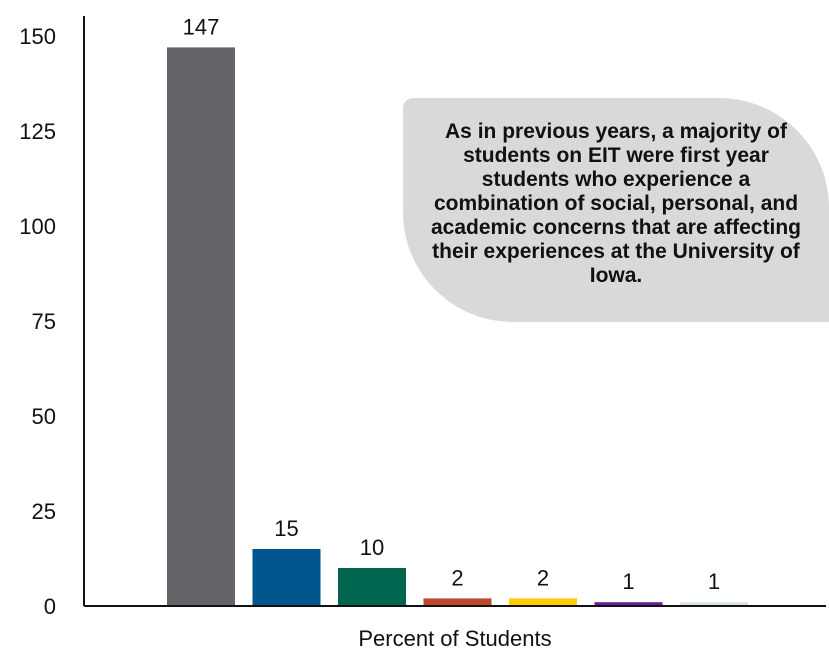 The image size is (829, 650). Describe the element at coordinates (50, 606) in the screenshot. I see `y-tick-label: 0` at that location.